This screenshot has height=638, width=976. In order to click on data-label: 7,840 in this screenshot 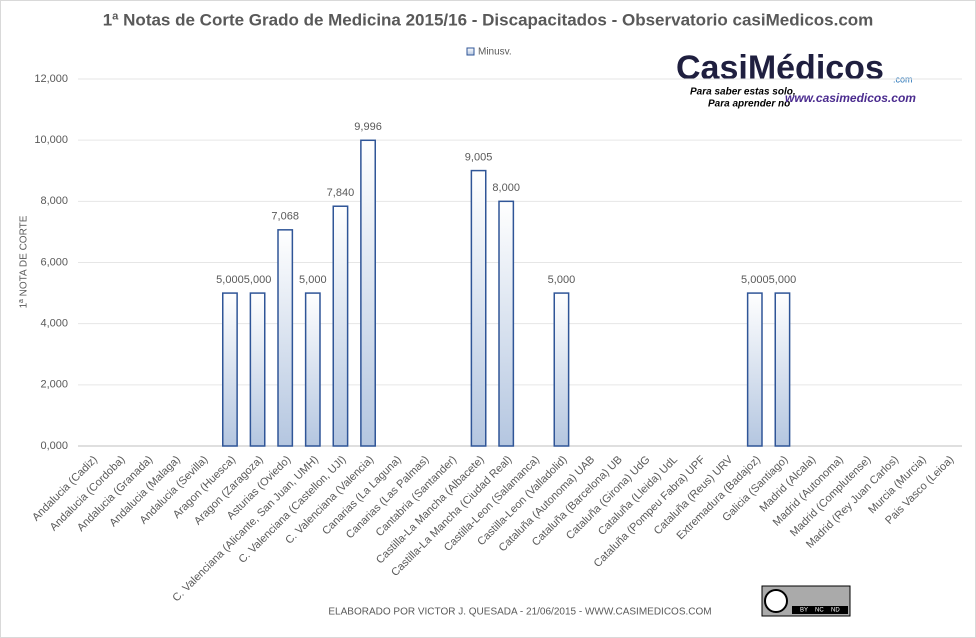, I will do `click(341, 193)`.